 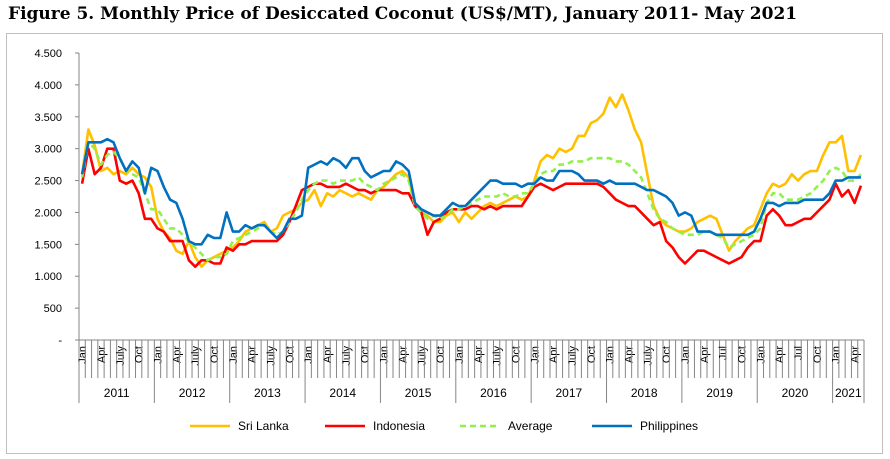 What do you see at coordinates (418, 393) in the screenshot?
I see `year-label: 2015` at bounding box center [418, 393].